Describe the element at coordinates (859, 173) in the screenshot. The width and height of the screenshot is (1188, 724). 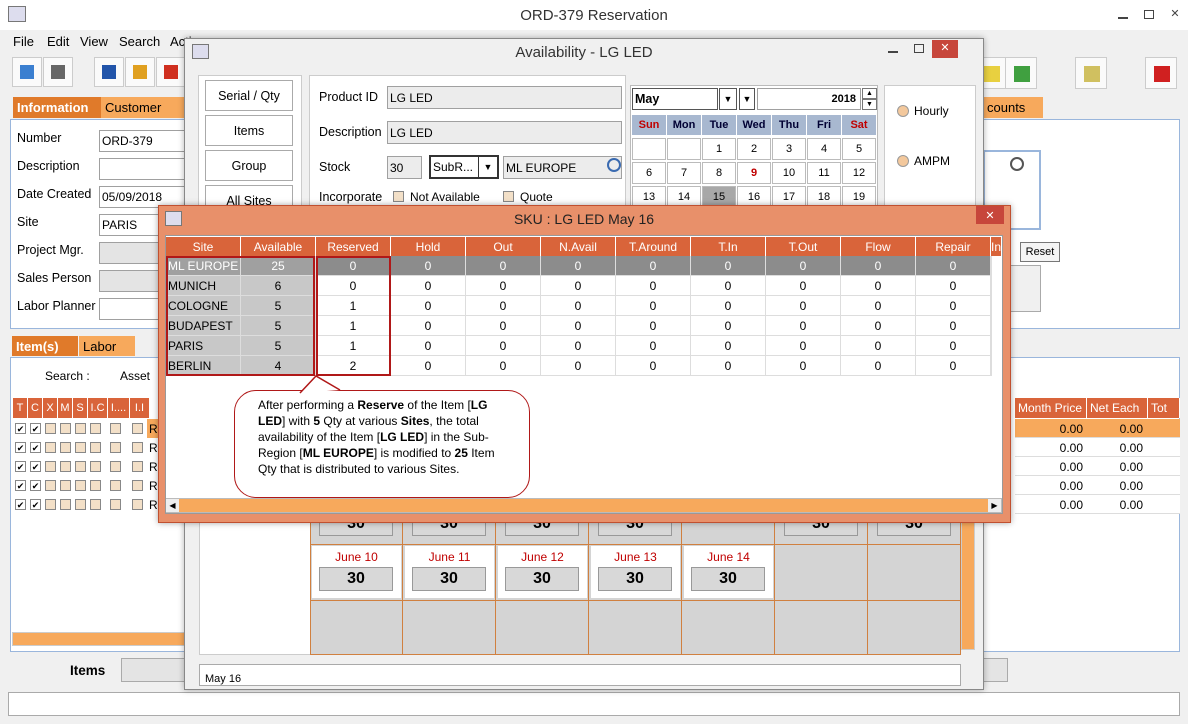
I see `calendar-day: 12` at that location.